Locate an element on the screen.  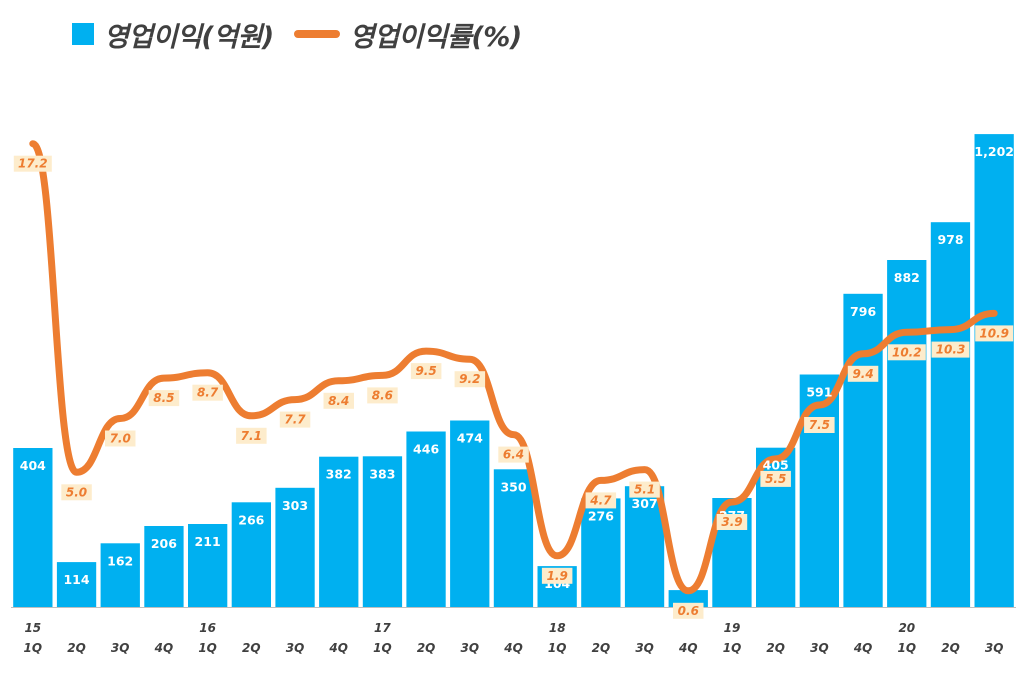
x-tick-quarter-7: 4Q is located at coordinates (338, 648).